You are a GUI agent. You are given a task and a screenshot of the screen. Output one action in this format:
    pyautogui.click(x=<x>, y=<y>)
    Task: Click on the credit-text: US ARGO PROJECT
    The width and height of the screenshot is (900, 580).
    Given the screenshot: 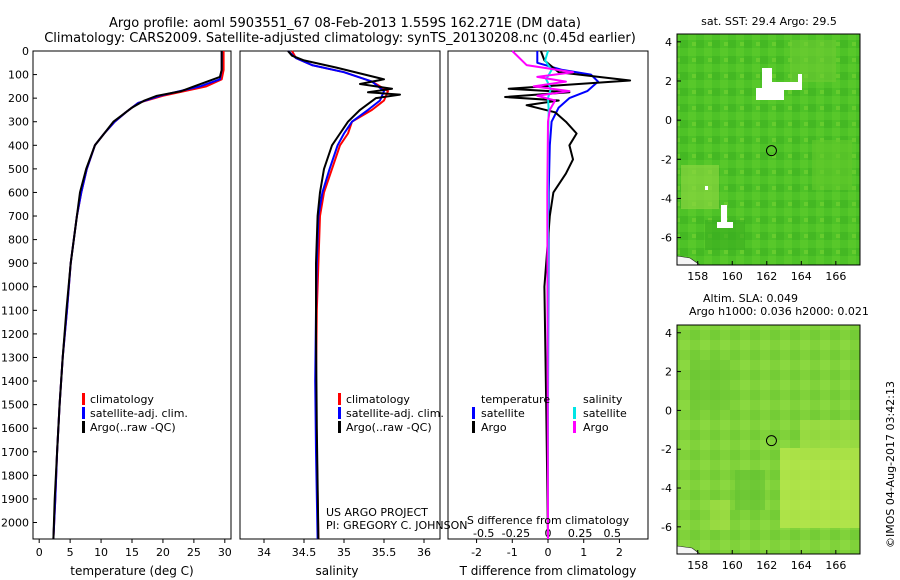 What is the action you would take?
    pyautogui.click(x=377, y=512)
    